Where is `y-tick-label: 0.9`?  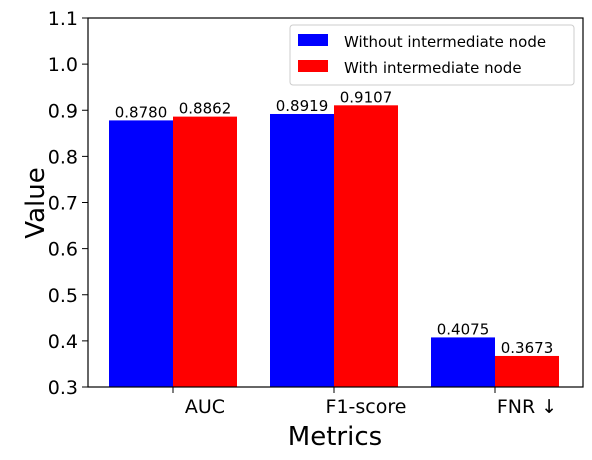 y-tick-label: 0.9 is located at coordinates (63, 111).